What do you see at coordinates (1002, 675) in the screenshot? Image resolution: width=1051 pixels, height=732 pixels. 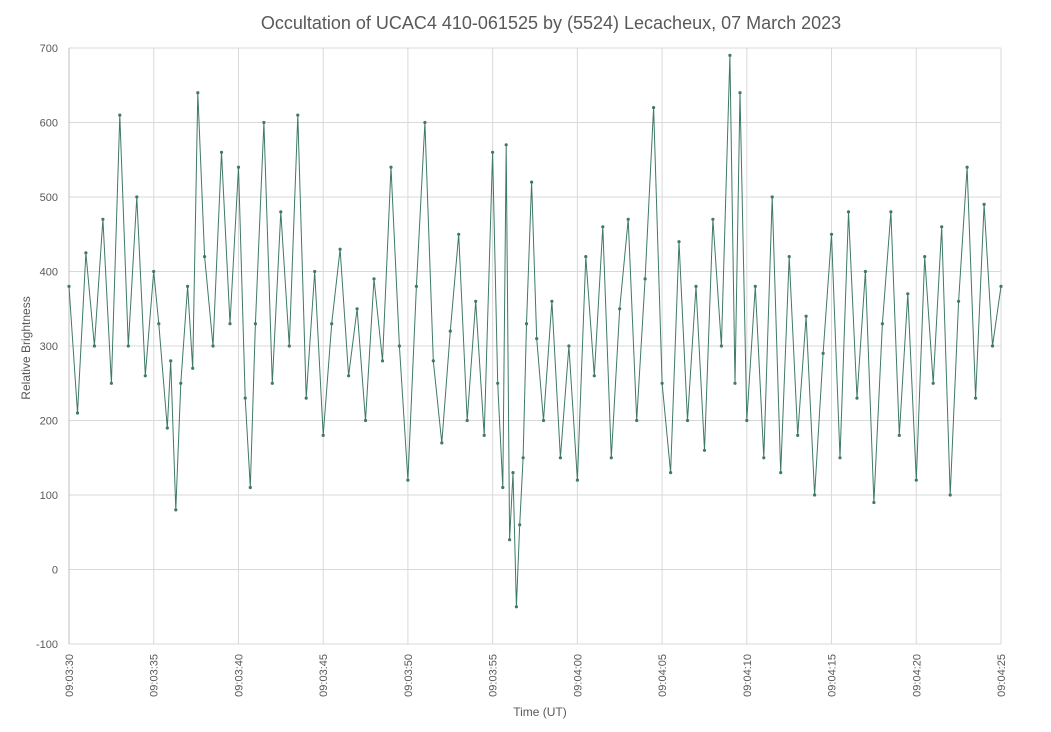 I see `x-tick-label: 09:04:25` at bounding box center [1002, 675].